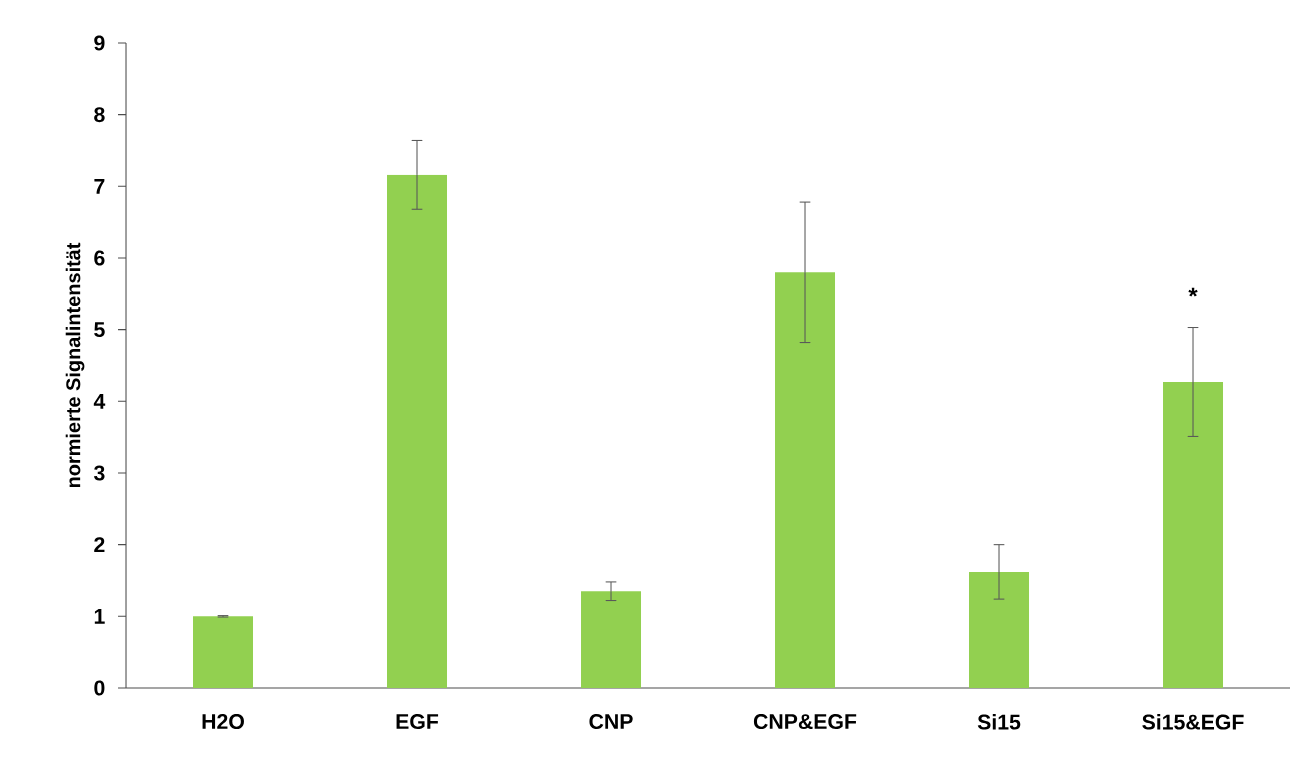  What do you see at coordinates (99, 330) in the screenshot?
I see `y-tick-label: 5` at bounding box center [99, 330].